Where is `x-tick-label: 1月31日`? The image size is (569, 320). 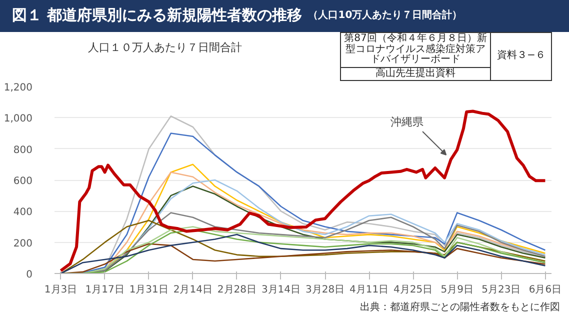
x-tick-label: 1月31日 is located at coordinates (148, 290).